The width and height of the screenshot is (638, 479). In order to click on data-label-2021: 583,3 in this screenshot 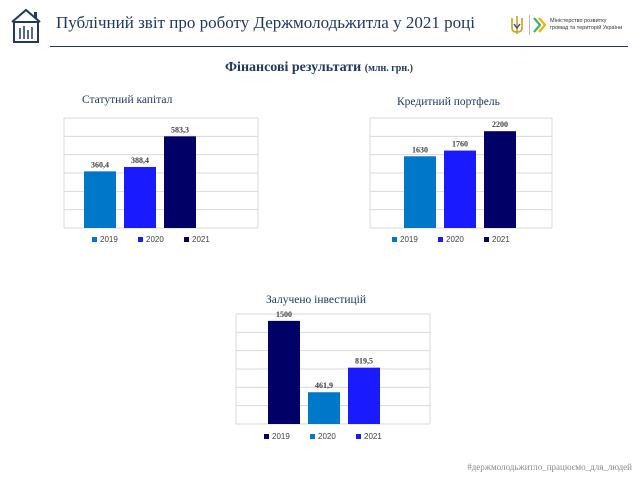, I will do `click(180, 129)`.